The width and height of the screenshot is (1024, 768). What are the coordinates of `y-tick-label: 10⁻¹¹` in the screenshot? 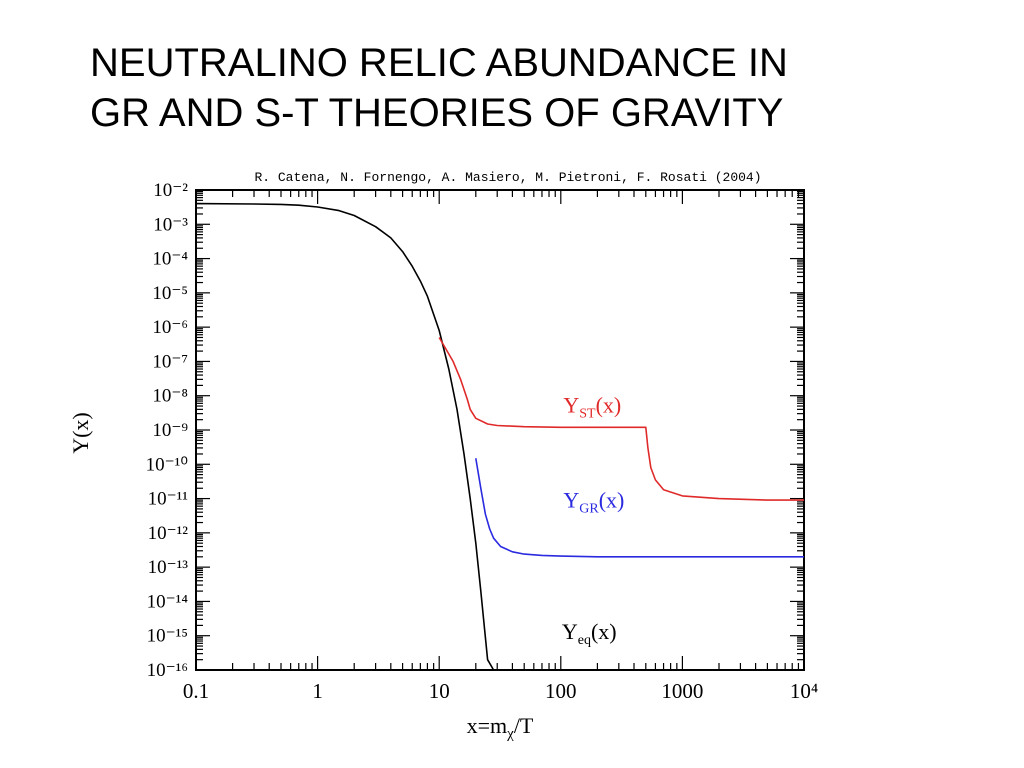 It's located at (168, 499).